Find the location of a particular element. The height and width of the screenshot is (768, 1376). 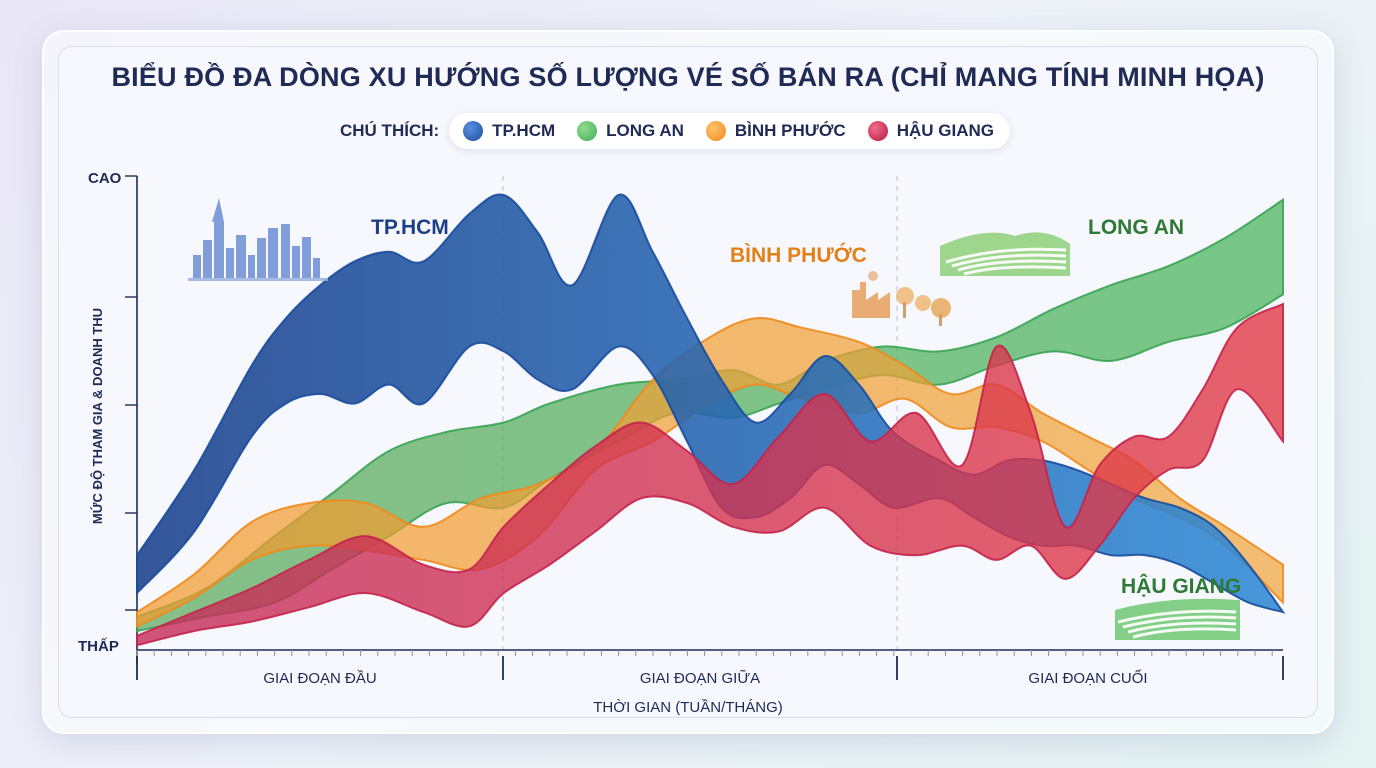

legend-item-binhphuoc: BÌNH PHƯỚC is located at coordinates (775, 131).